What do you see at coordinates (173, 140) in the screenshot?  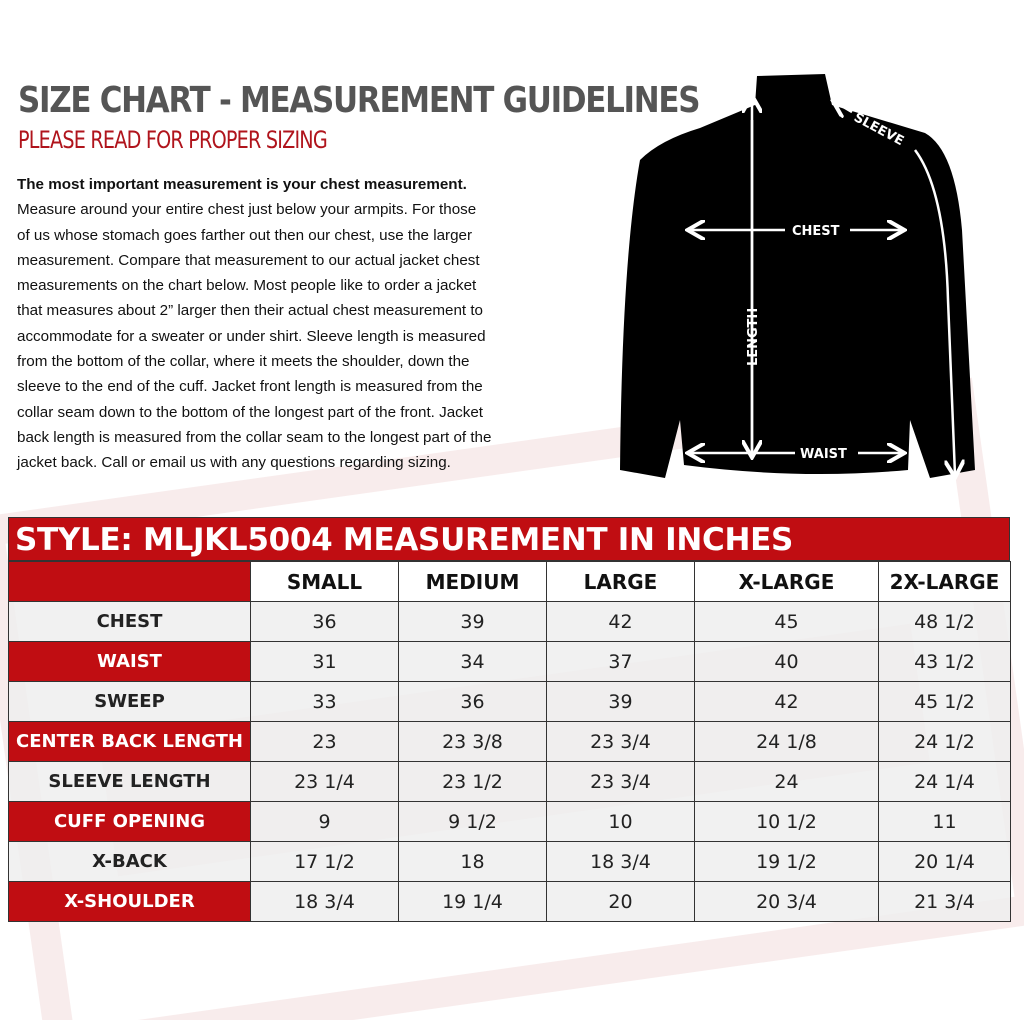 I see `page-subtitle: PLEASE READ FOR PROPER SIZING` at bounding box center [173, 140].